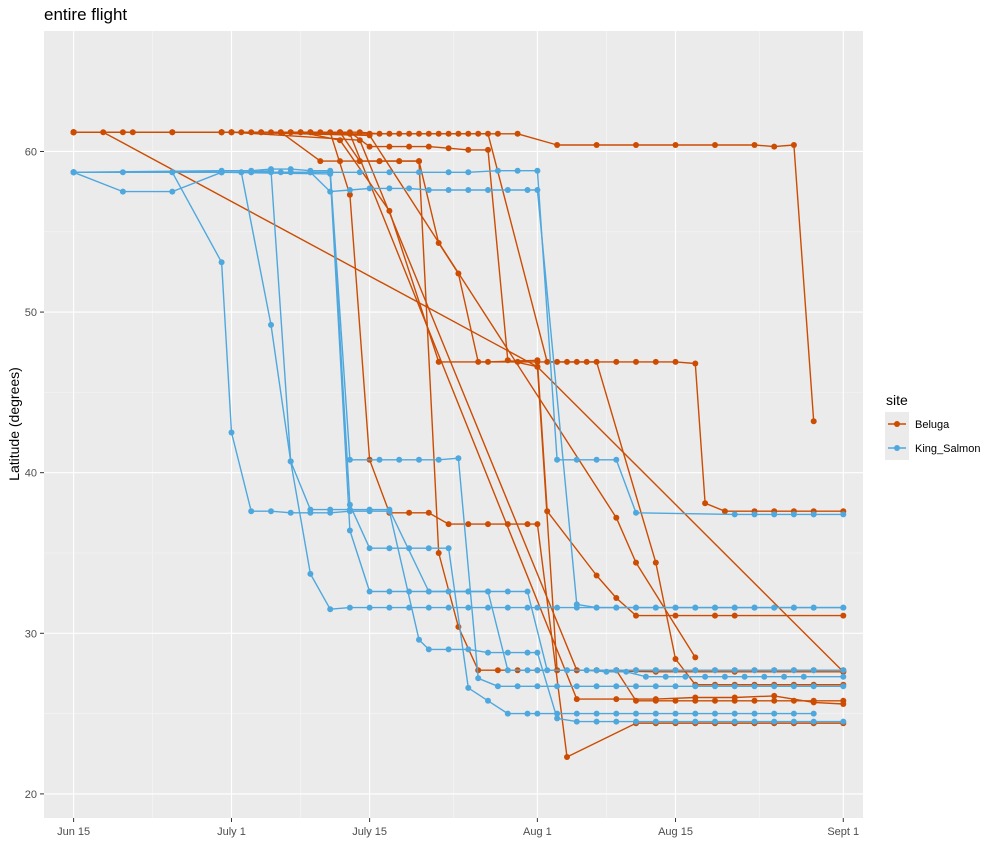 The image size is (1000, 844). I want to click on x-tick-label: July 15, so click(369, 832).